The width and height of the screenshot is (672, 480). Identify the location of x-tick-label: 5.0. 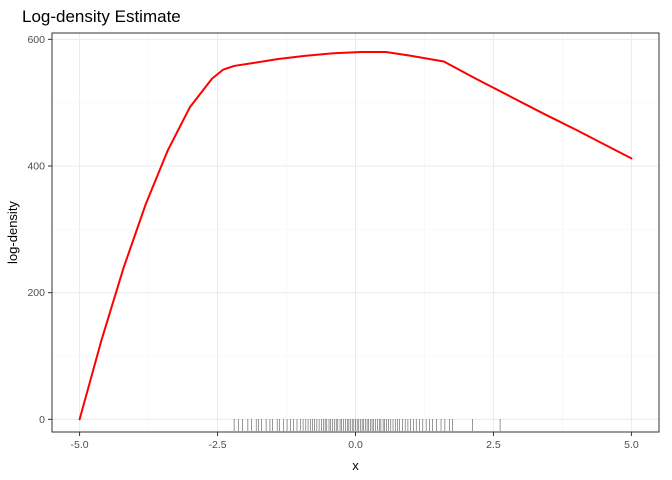
(631, 445).